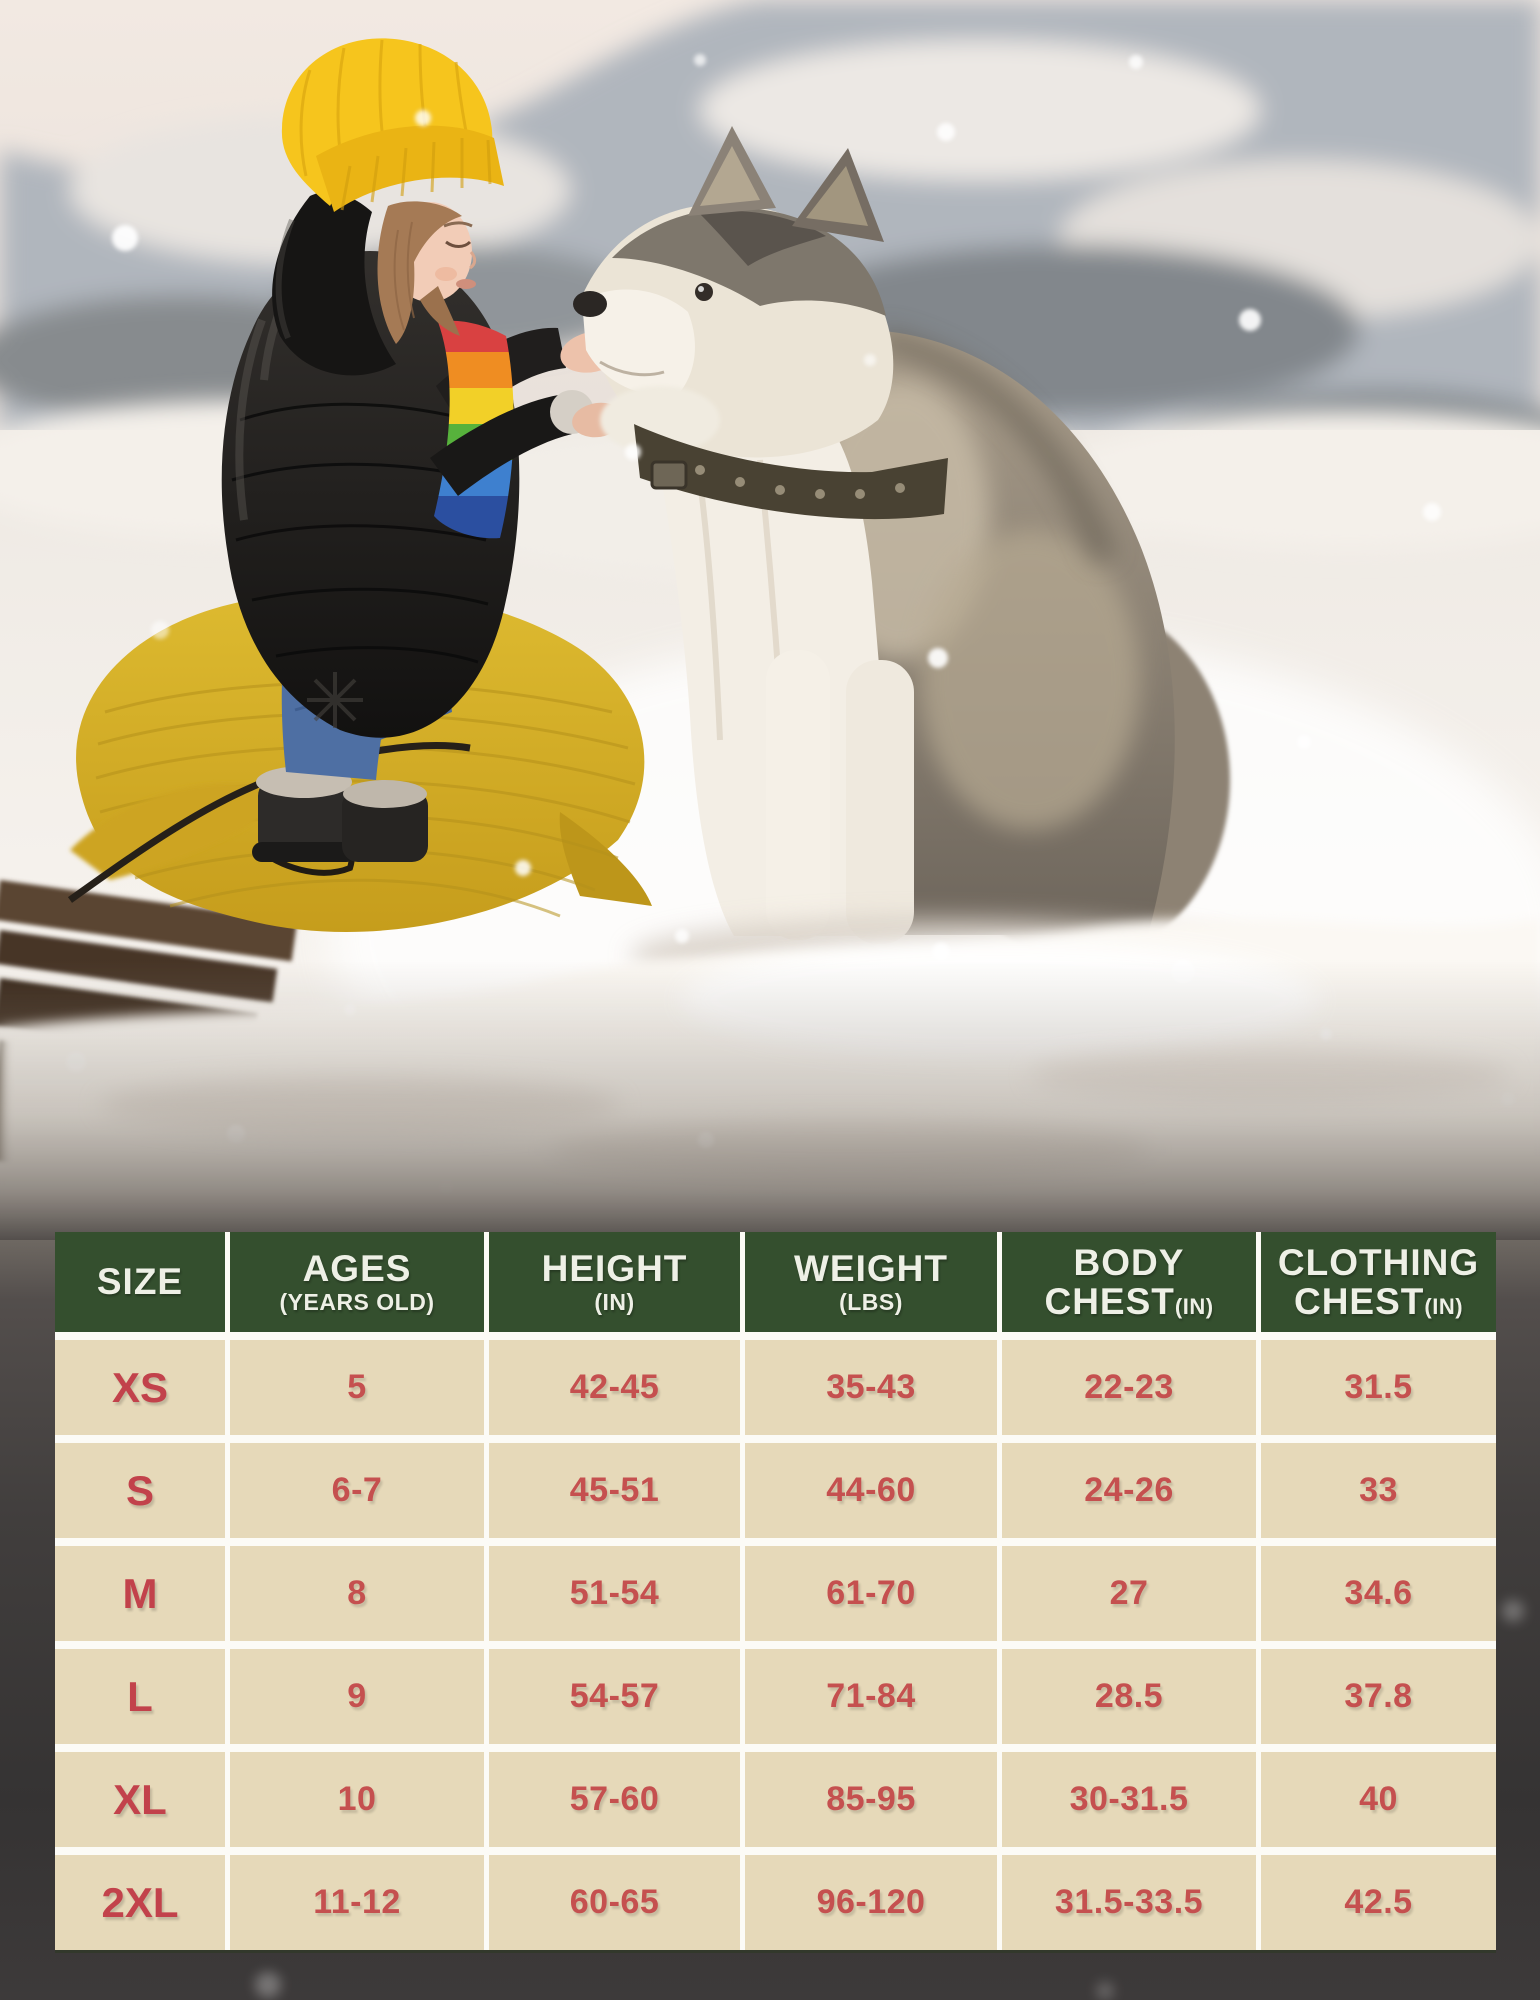 Image resolution: width=1540 pixels, height=2000 pixels. I want to click on table-cell: 22-23, so click(1129, 1387).